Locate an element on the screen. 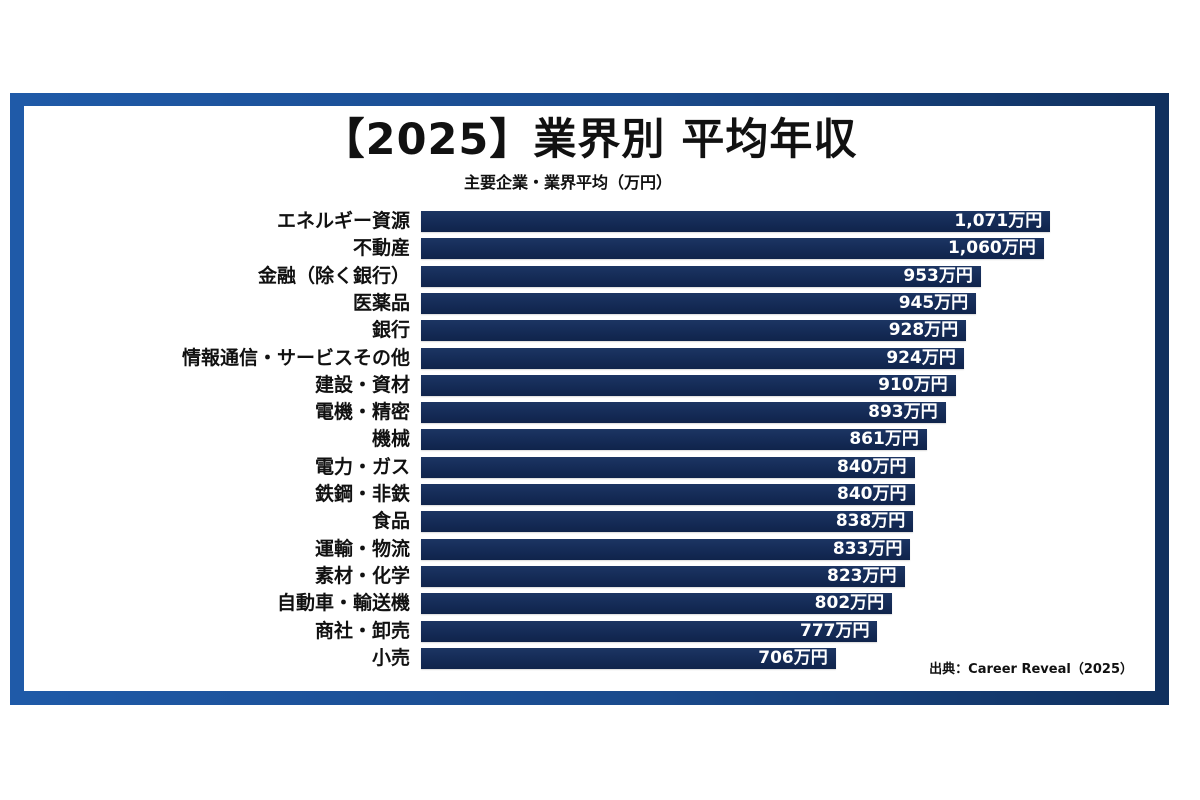  bar-row: 電力・ガス 840万円 is located at coordinates (589, 469).